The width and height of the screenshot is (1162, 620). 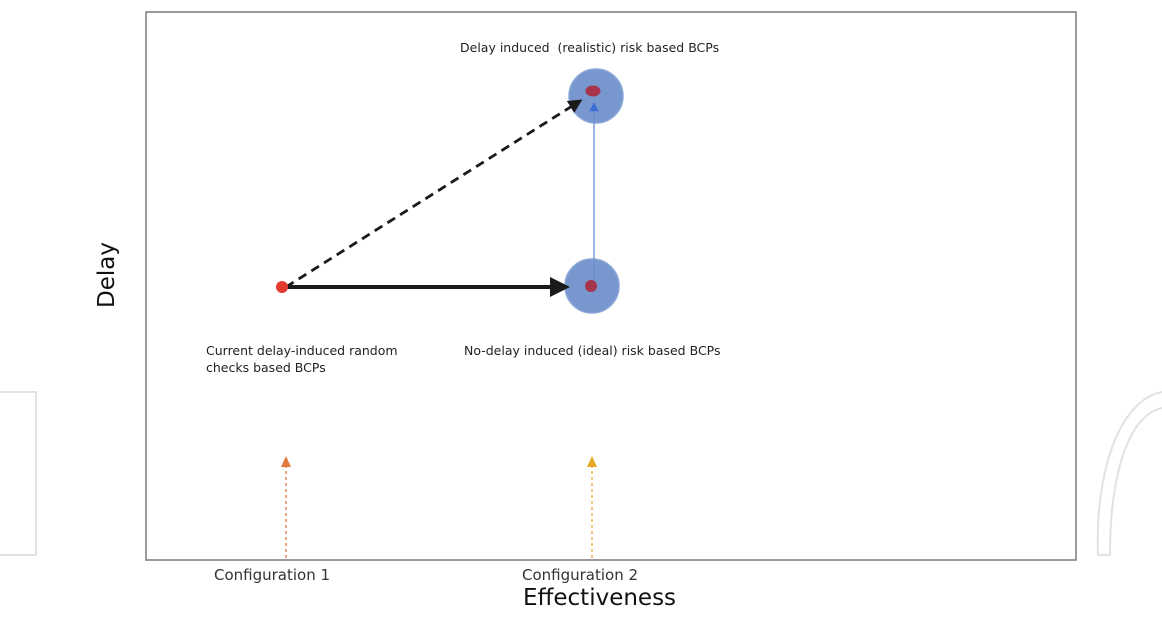 What do you see at coordinates (434, 194) in the screenshot?
I see `edge-current-to-realistic` at bounding box center [434, 194].